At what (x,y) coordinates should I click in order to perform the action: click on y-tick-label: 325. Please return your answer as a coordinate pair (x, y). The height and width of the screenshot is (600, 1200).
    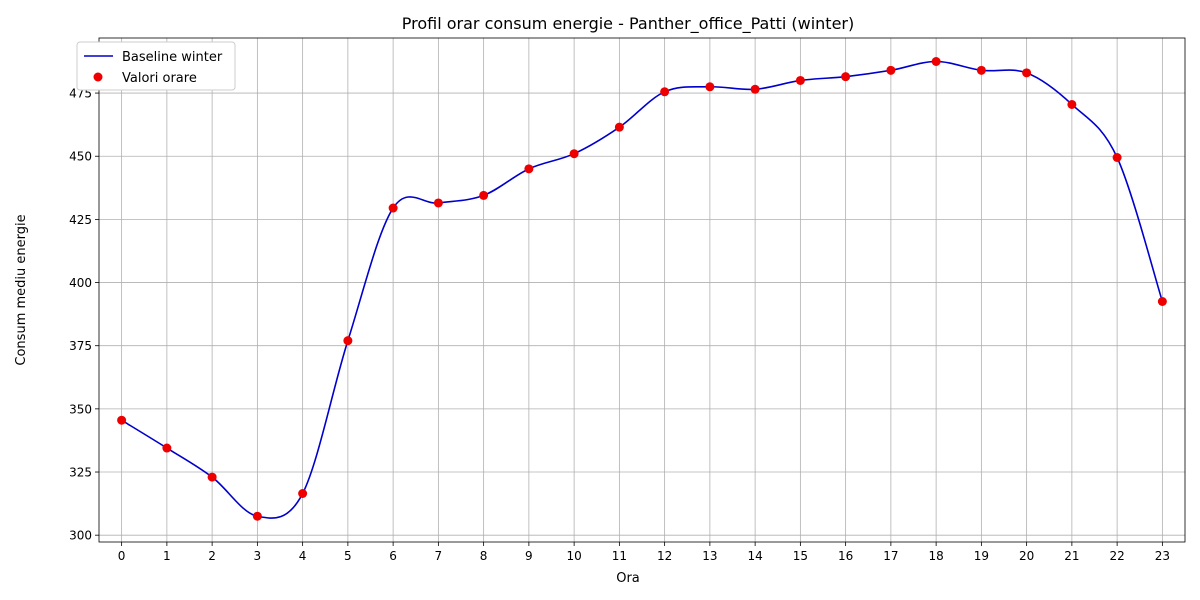
    Looking at the image, I should click on (80, 473).